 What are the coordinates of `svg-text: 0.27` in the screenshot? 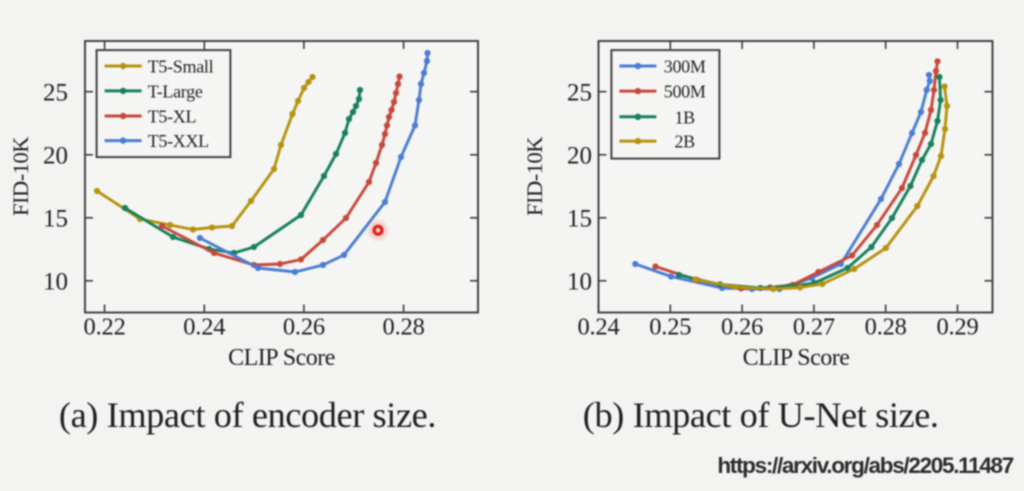 It's located at (814, 327).